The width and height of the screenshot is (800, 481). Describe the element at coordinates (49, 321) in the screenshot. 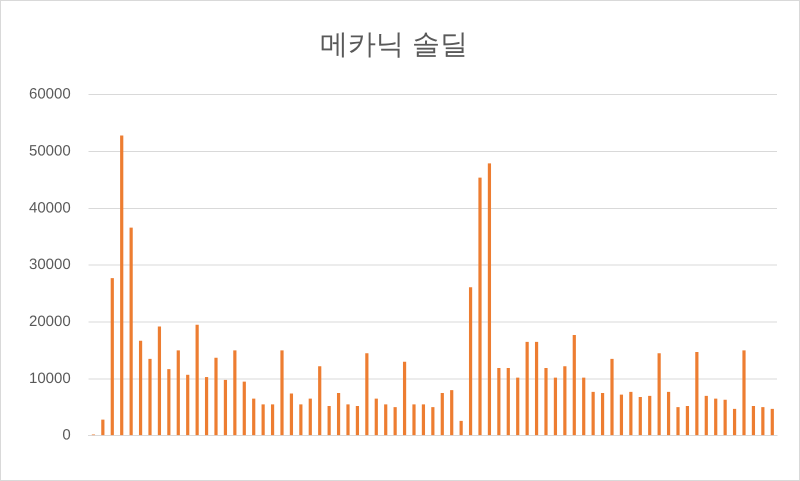

I see `y-tick-label: 20000` at that location.